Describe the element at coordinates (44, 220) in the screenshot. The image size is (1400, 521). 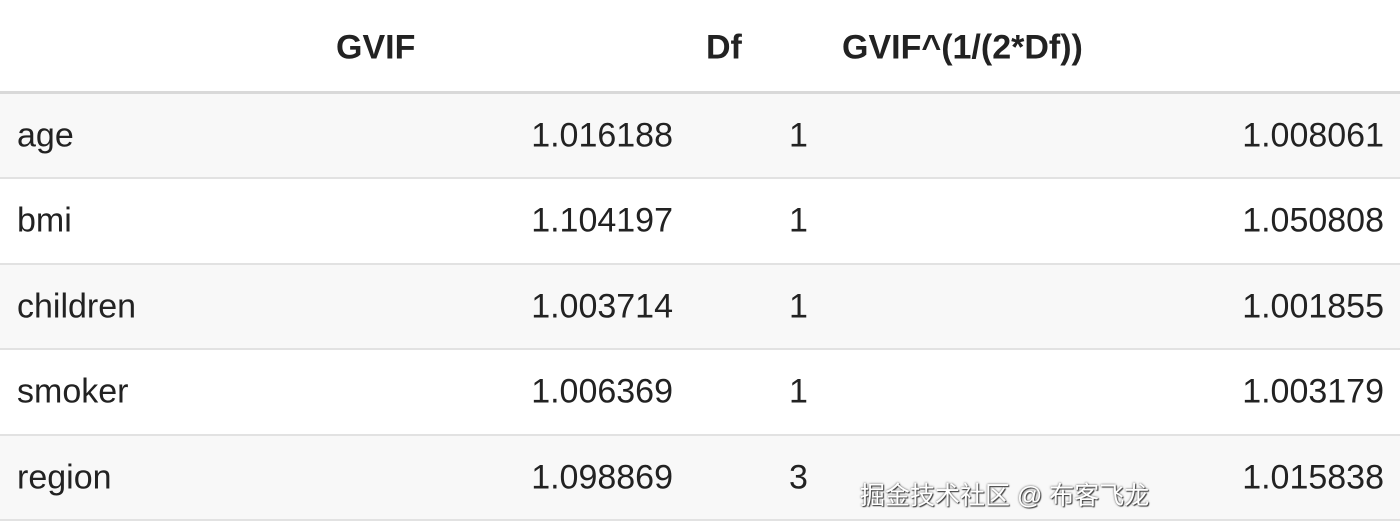
I see `row-name: bmi` at that location.